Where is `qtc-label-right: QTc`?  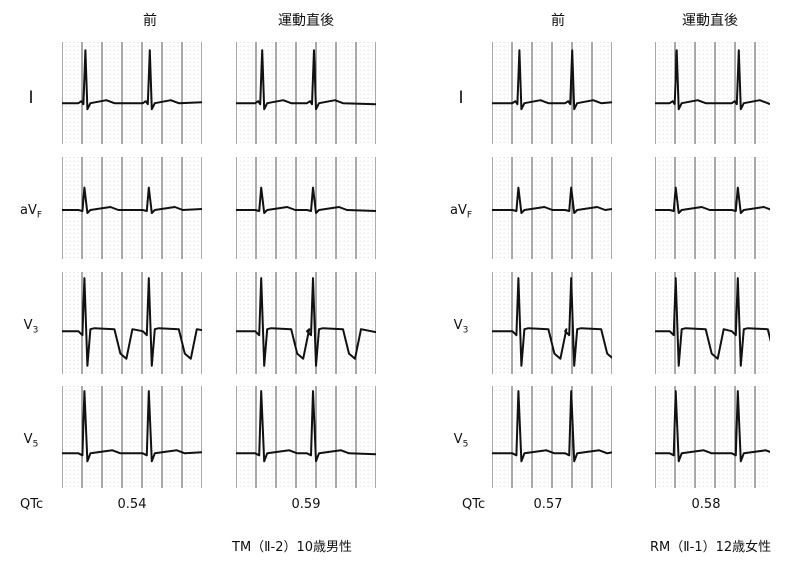 qtc-label-right: QTc is located at coordinates (474, 504).